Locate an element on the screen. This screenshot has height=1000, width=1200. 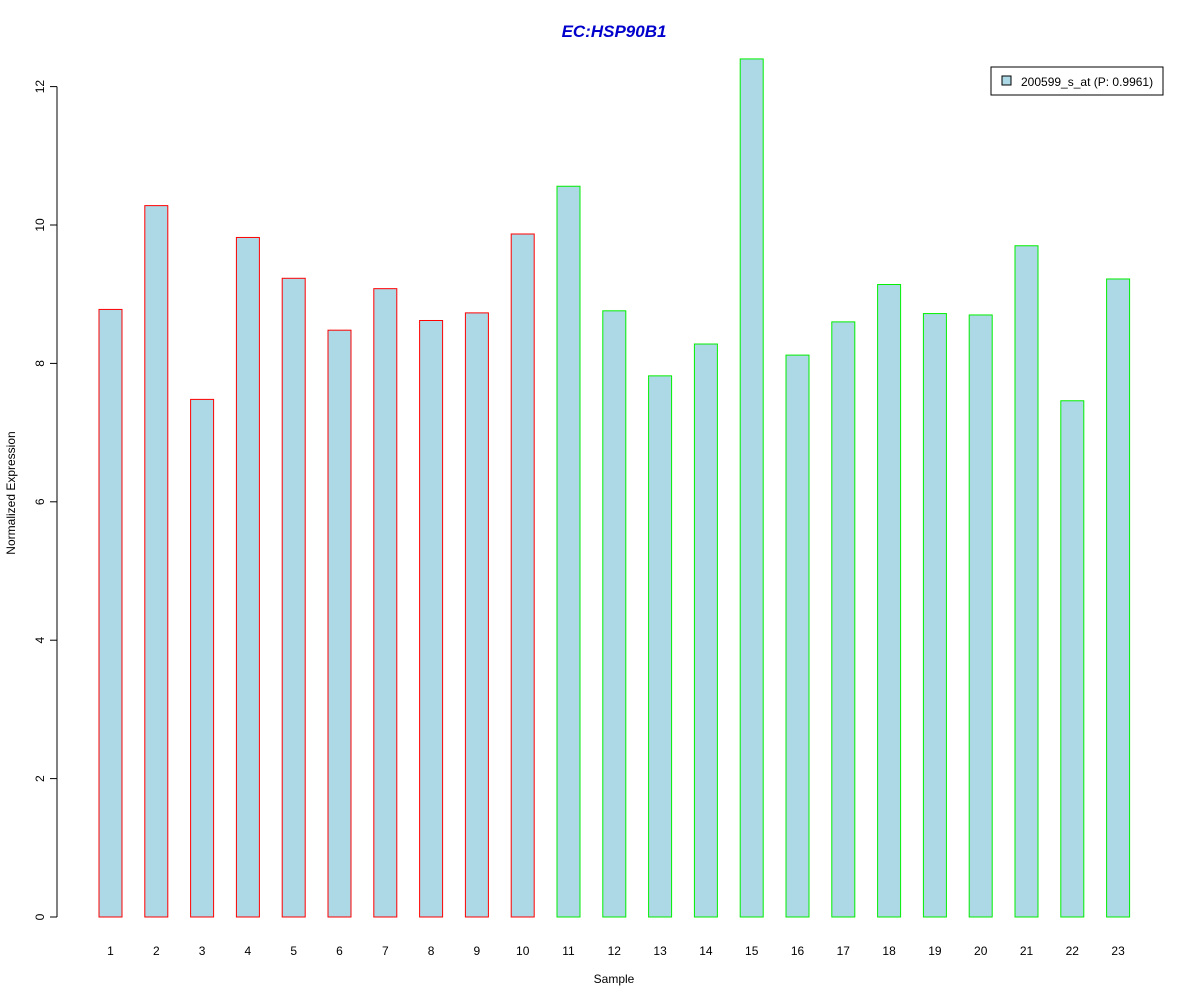
y-axis-label: Normalized Expression is located at coordinates (11, 492).